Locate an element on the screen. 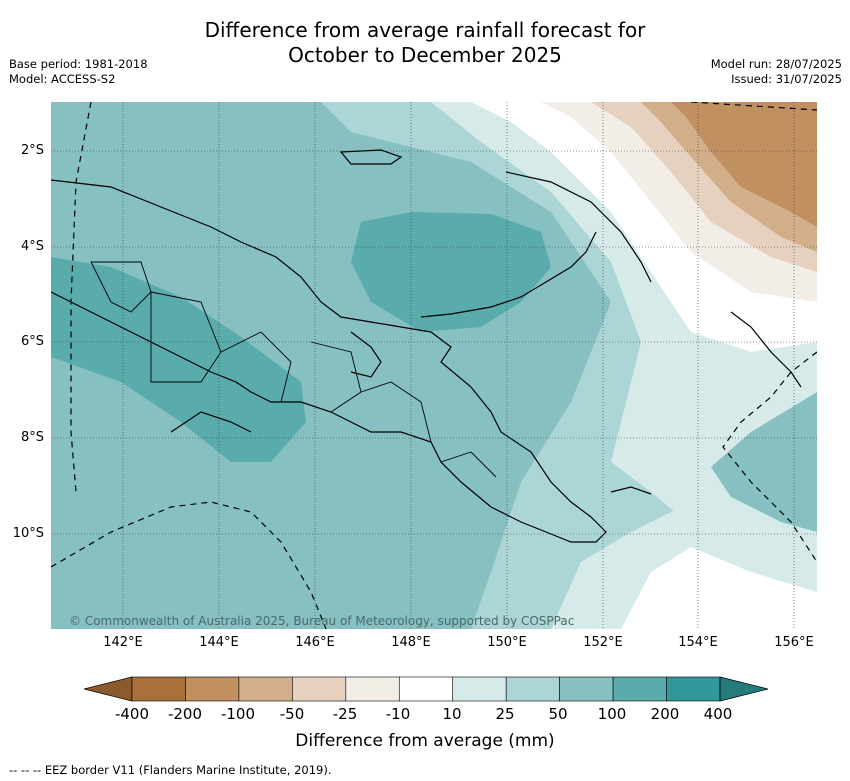 Image resolution: width=850 pixels, height=781 pixels. new-britain-outline is located at coordinates (508, 274).